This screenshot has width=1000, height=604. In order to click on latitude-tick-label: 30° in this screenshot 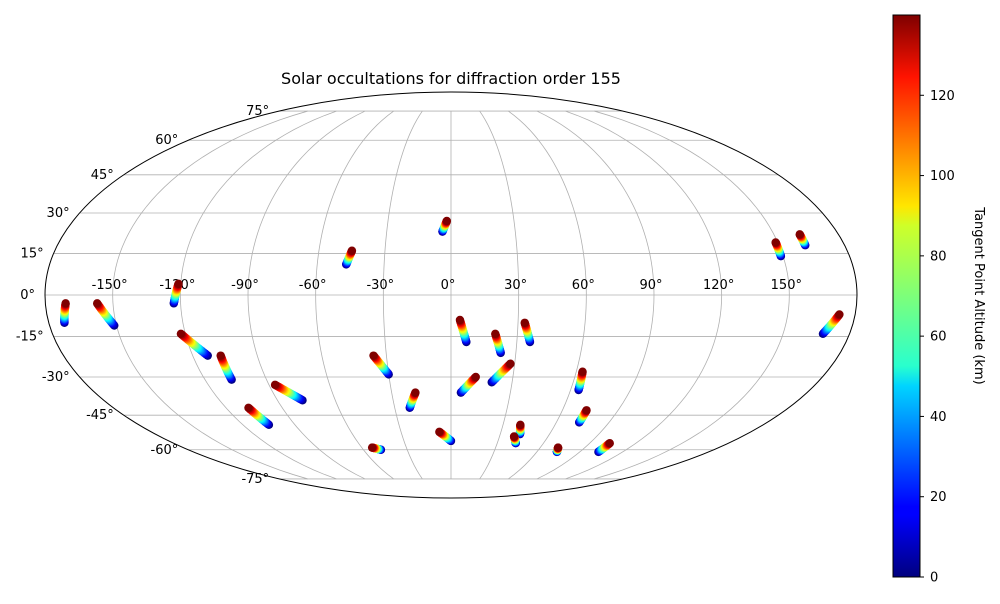, I will do `click(58, 213)`.